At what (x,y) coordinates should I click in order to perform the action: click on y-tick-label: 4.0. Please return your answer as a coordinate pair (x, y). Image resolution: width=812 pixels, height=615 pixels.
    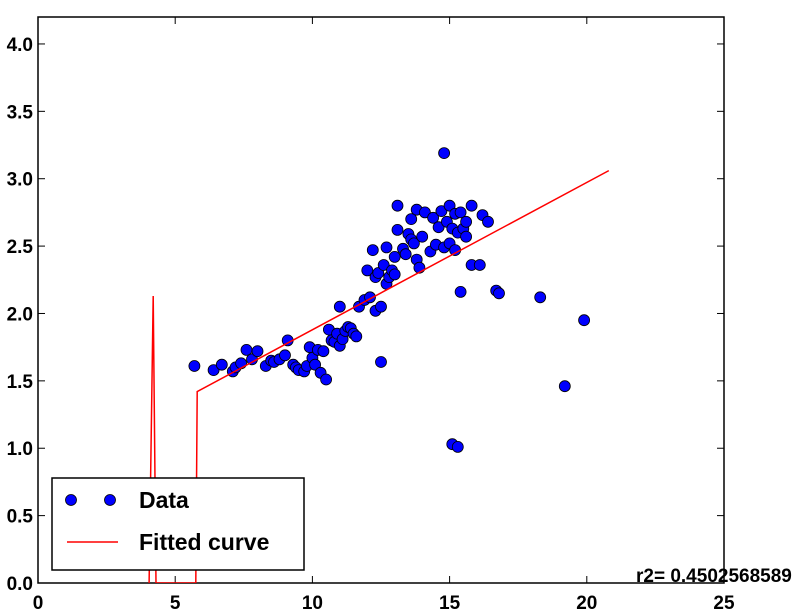
    Looking at the image, I should click on (20, 45).